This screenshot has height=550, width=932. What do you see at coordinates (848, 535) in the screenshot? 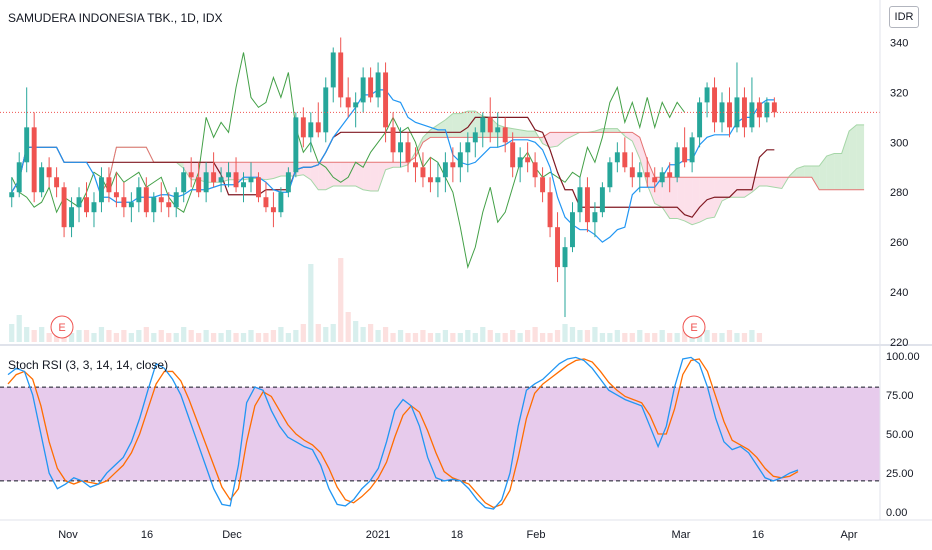
I see `time-tick-label: Apr` at bounding box center [848, 535].